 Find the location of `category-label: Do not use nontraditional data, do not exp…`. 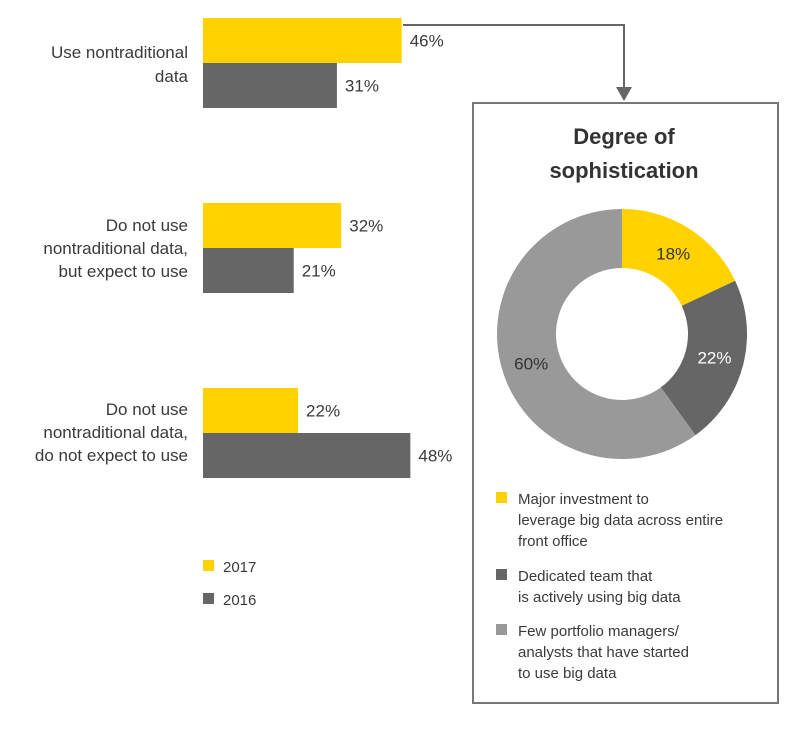

category-label: Do not use nontraditional data, do not exp… is located at coordinates (111, 432).